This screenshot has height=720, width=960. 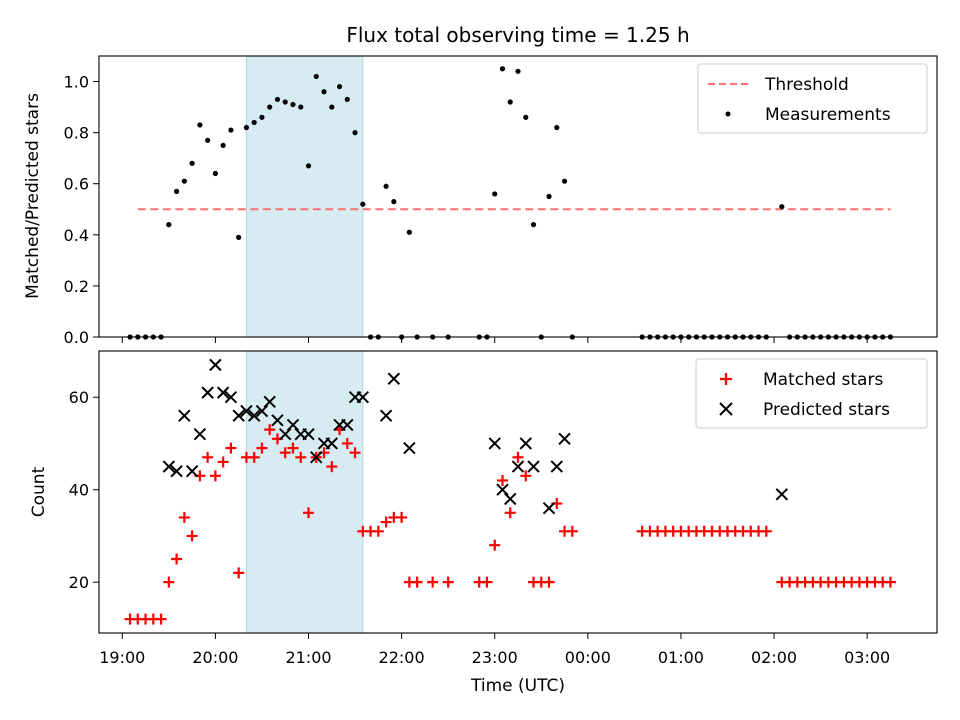 I want to click on top-y-tick-label: 0.4, so click(x=76, y=235).